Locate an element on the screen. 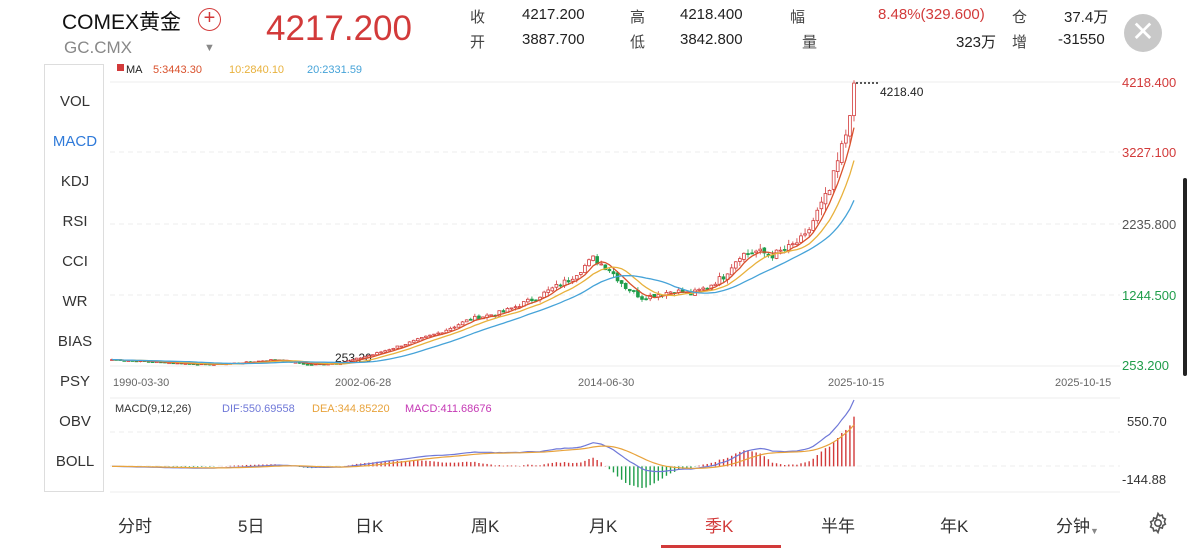  indicator-rsi: RSI is located at coordinates (75, 221).